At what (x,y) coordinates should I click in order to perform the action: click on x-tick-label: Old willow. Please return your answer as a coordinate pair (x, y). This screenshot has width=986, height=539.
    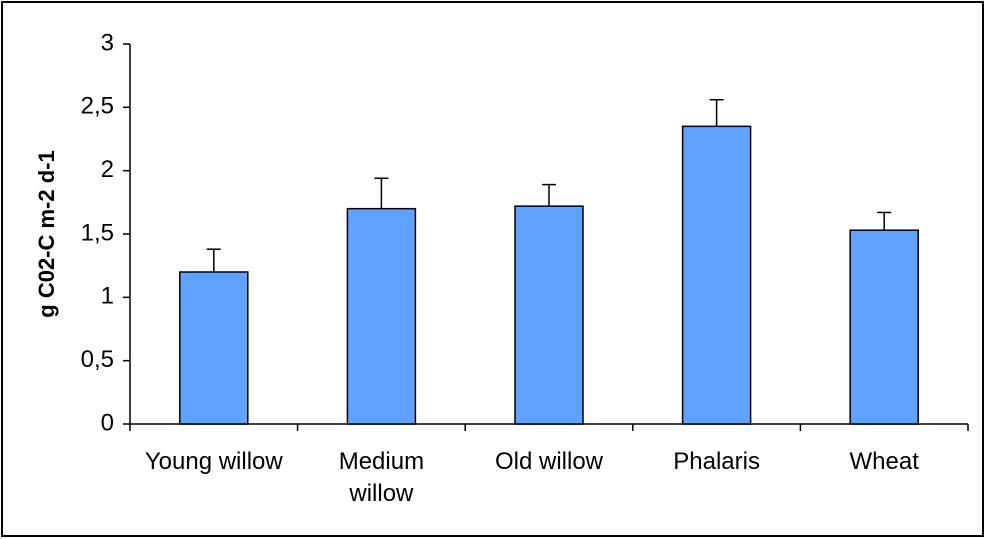
    Looking at the image, I should click on (549, 461).